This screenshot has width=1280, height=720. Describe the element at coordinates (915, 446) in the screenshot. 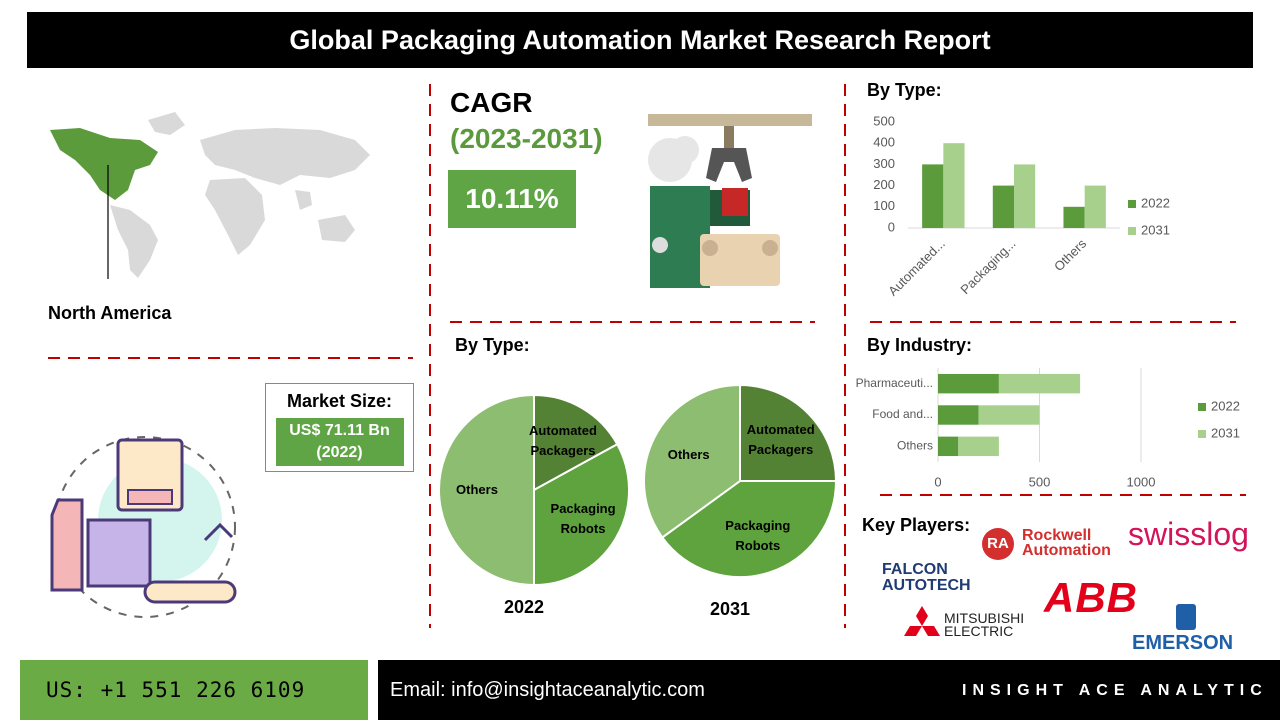

I see `y-tick-label: Others` at that location.